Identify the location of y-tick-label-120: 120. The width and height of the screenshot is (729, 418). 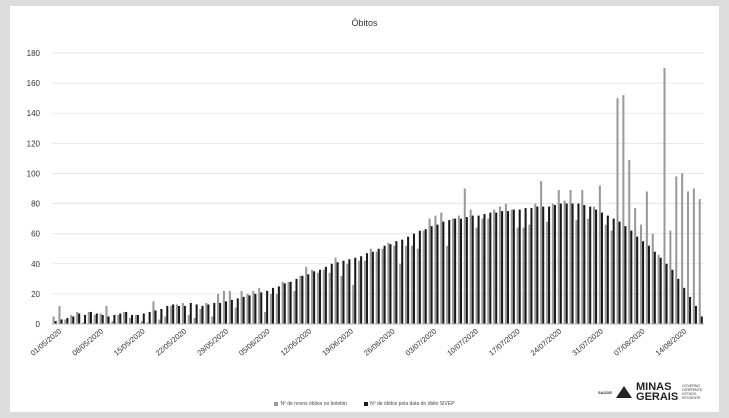
(34, 143).